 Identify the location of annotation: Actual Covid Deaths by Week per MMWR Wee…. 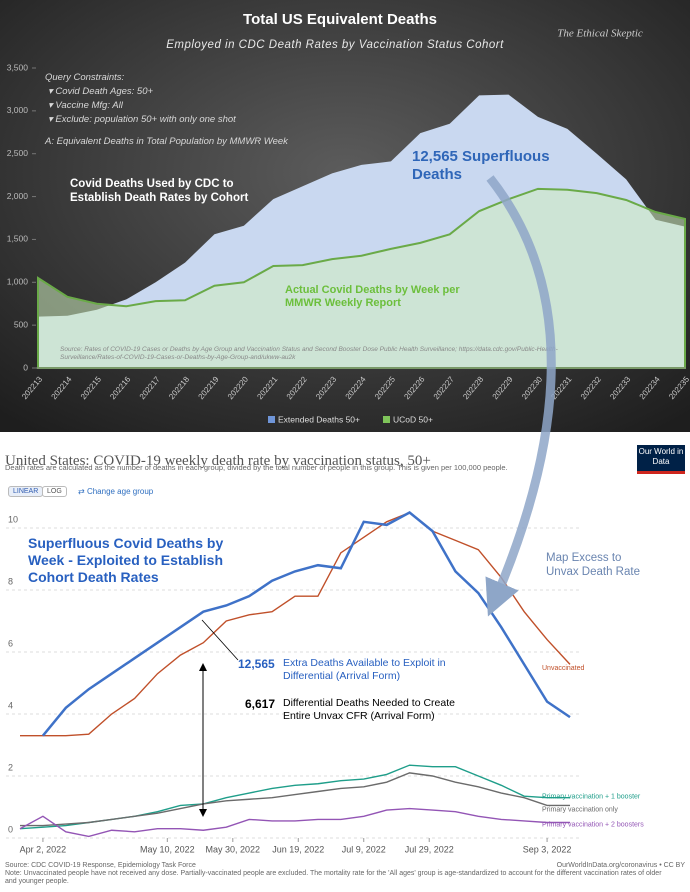
(372, 297).